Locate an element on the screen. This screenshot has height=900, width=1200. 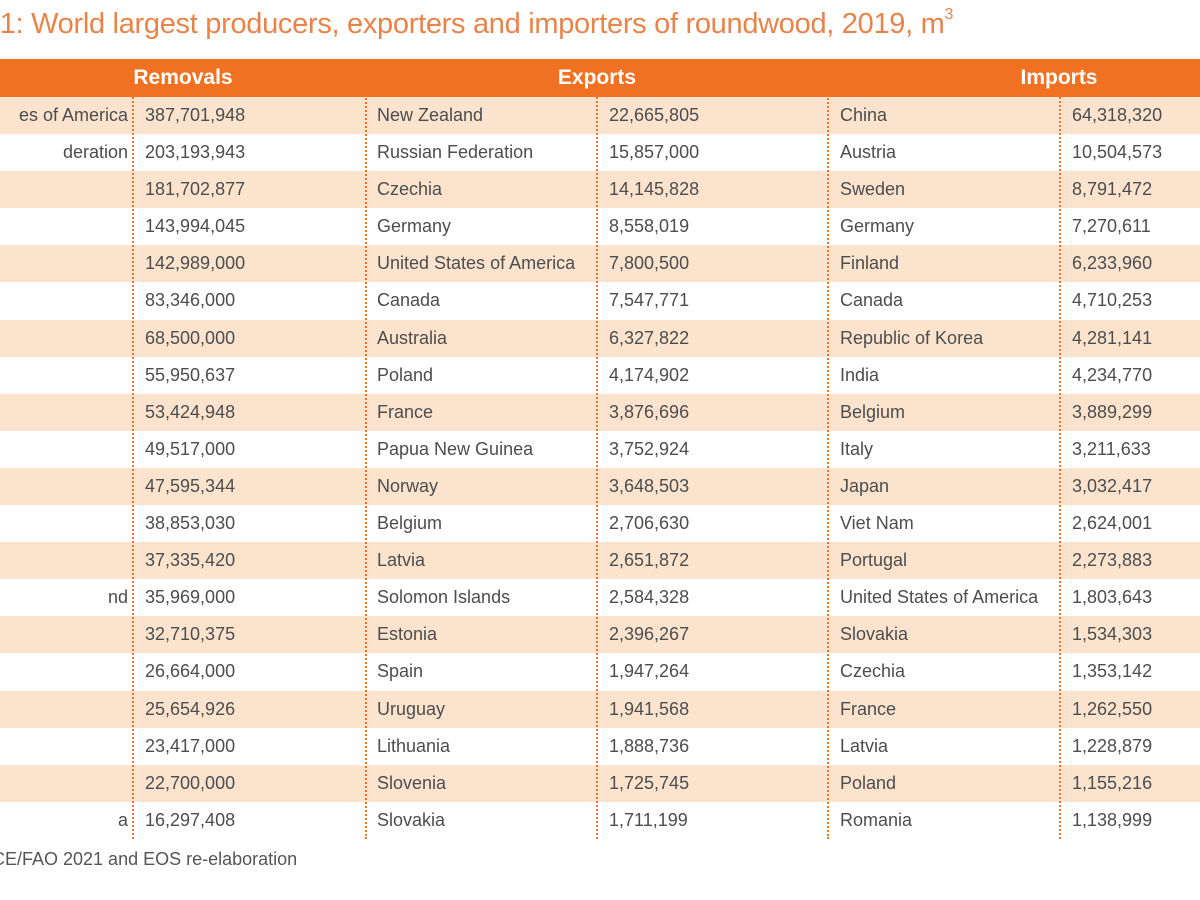
imports-value: 7,270,611 is located at coordinates (1111, 226).